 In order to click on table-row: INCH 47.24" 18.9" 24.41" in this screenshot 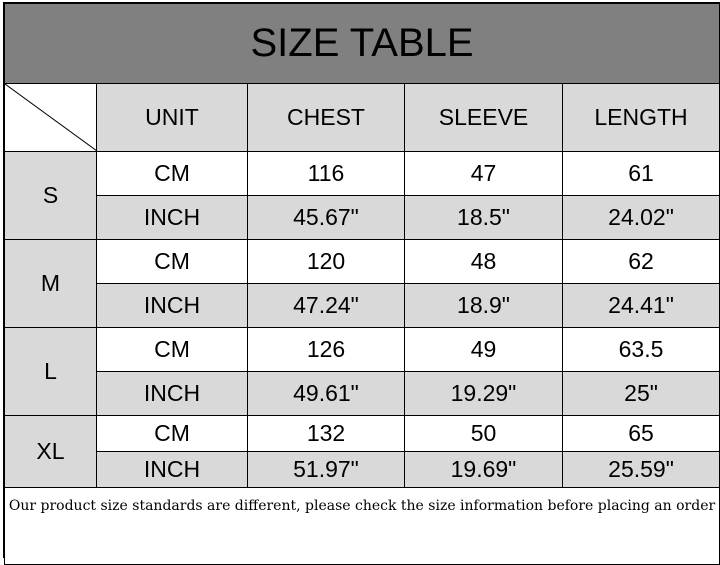, I will do `click(362, 305)`.